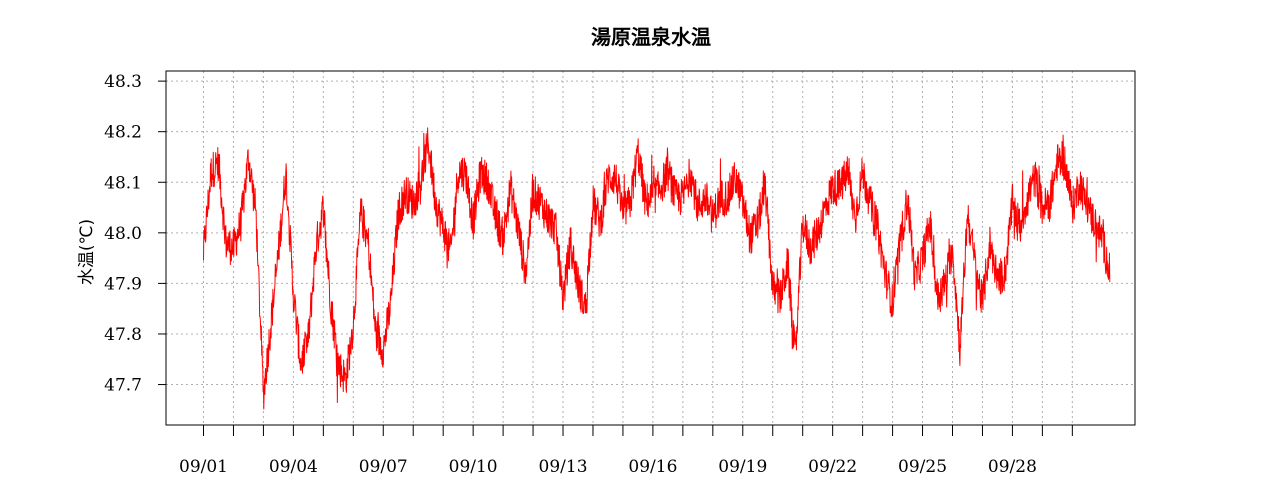 The height and width of the screenshot is (500, 1280). What do you see at coordinates (123, 82) in the screenshot?
I see `y-tick-label: 48.3` at bounding box center [123, 82].